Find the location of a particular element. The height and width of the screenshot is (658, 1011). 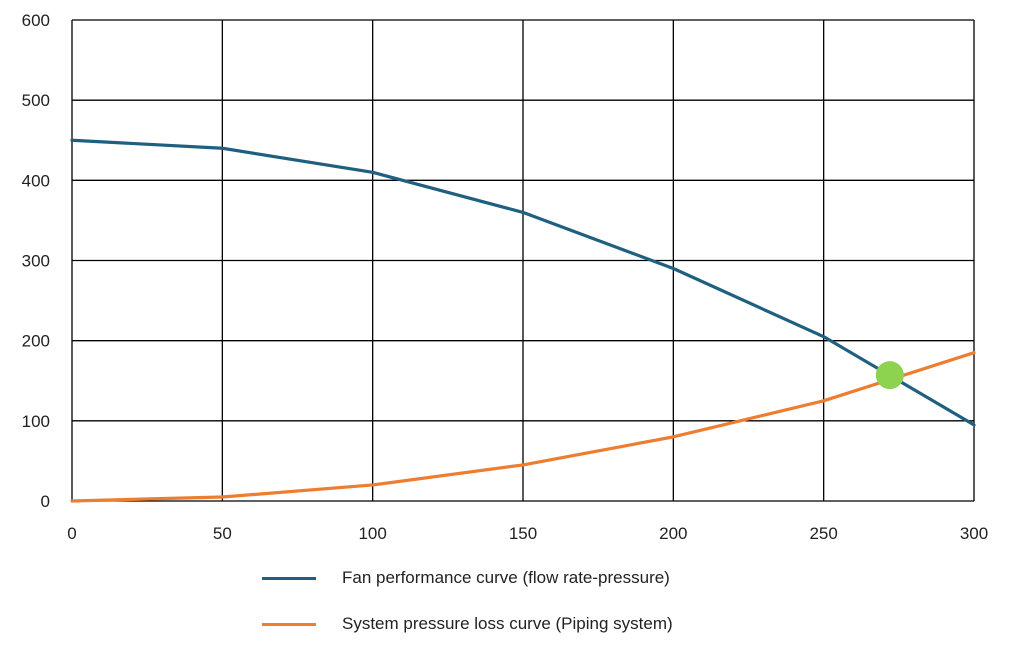

y-tick-label: 600 is located at coordinates (36, 20).